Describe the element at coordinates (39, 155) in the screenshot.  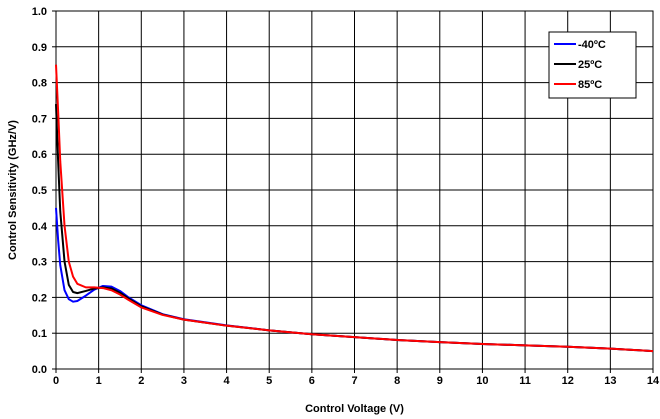
I see `y-tick-label: 0.6` at that location.